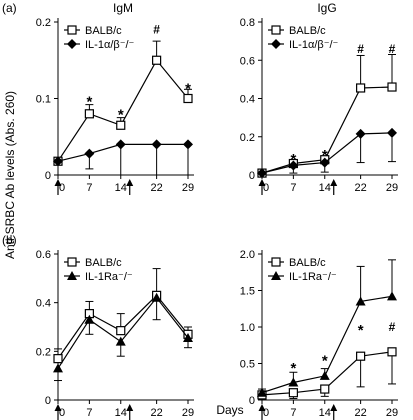  What do you see at coordinates (247, 328) in the screenshot?
I see `y-tick-label: 1.0` at bounding box center [247, 328].